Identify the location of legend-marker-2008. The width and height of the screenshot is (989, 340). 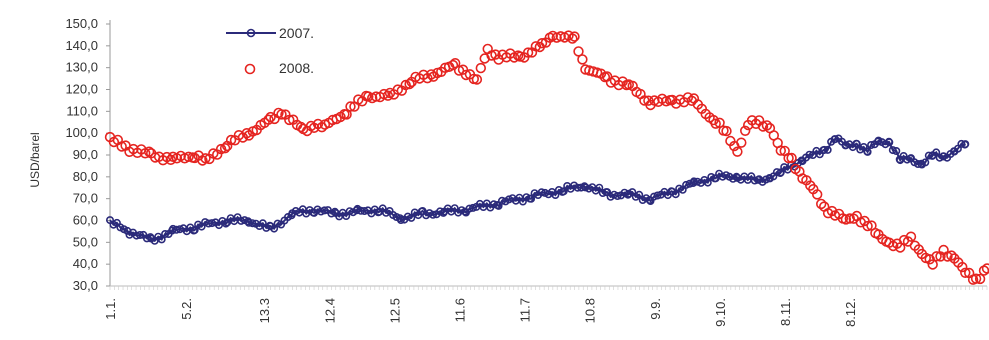
(250, 69).